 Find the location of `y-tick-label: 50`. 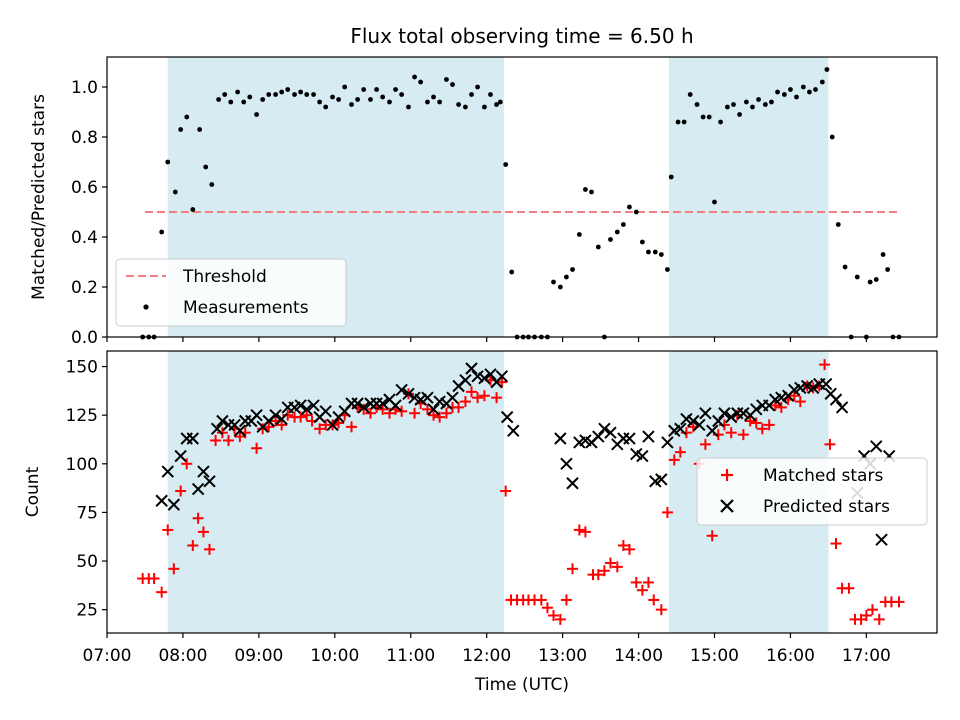

y-tick-label: 50 is located at coordinates (87, 562).